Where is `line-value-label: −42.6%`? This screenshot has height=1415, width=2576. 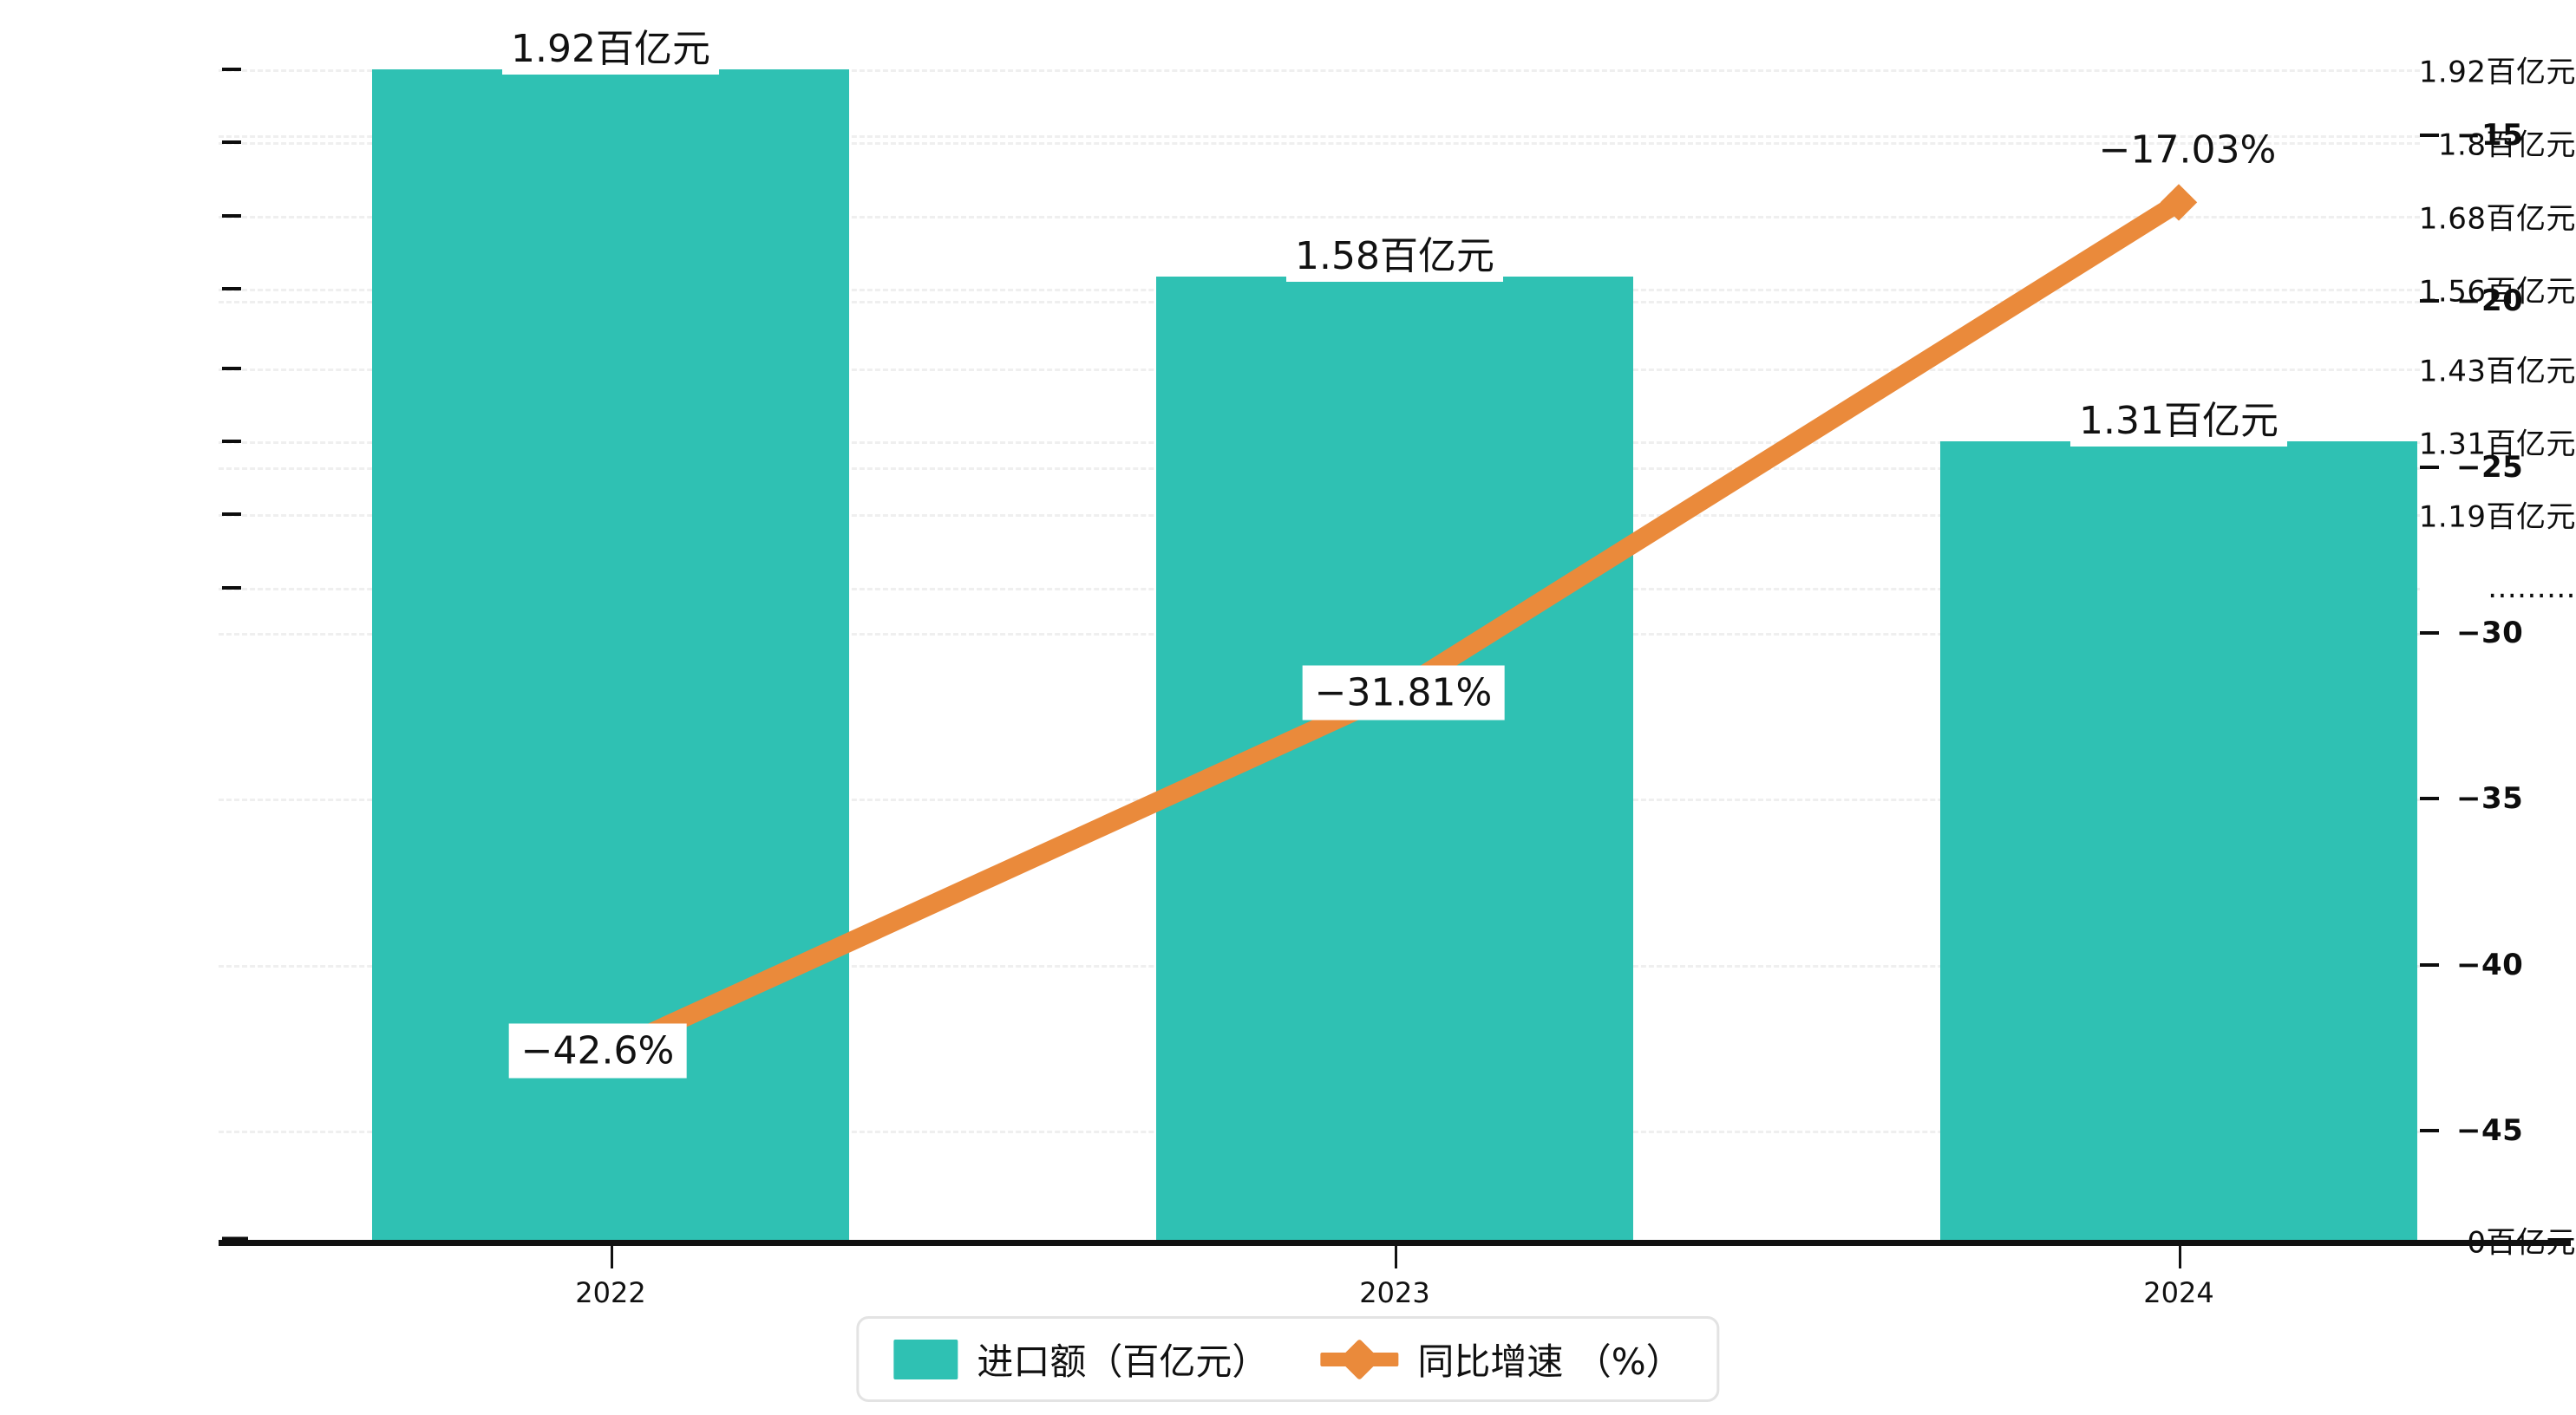 line-value-label: −42.6% is located at coordinates (597, 1051).